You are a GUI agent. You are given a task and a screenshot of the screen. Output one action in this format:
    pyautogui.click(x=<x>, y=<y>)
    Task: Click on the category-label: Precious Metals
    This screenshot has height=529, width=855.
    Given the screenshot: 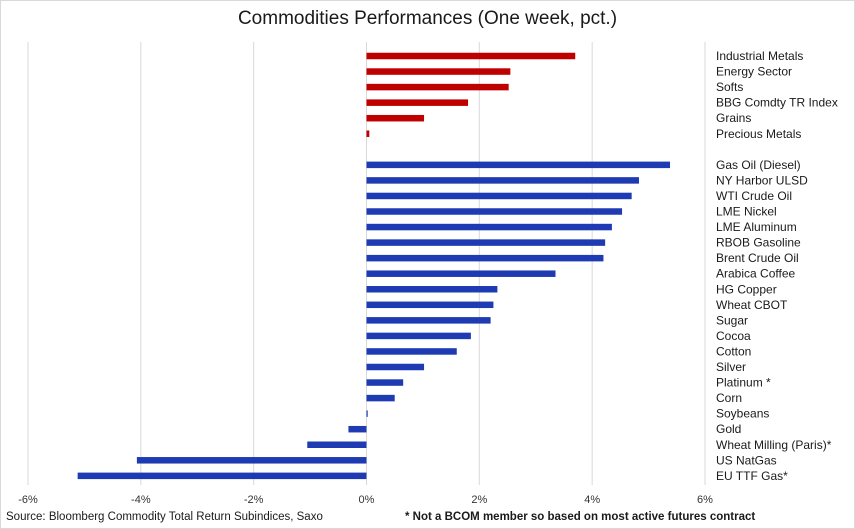 What is the action you would take?
    pyautogui.click(x=758, y=134)
    